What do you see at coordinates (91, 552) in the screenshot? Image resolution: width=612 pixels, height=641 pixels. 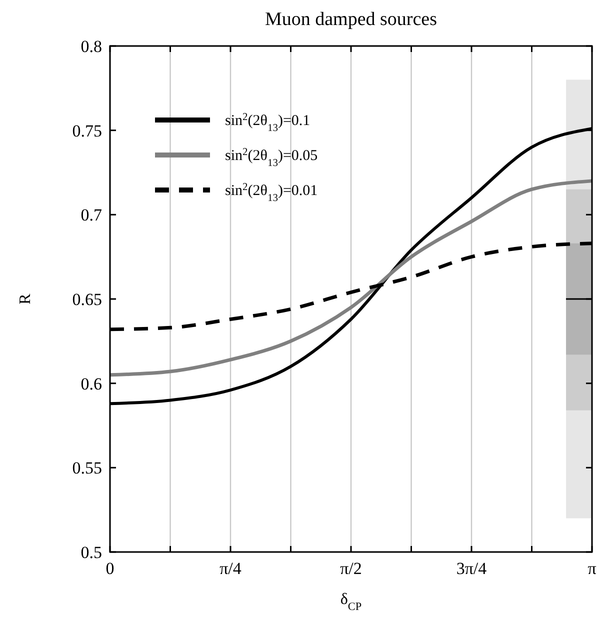 I see `y-tick-label: 0.5` at bounding box center [91, 552].